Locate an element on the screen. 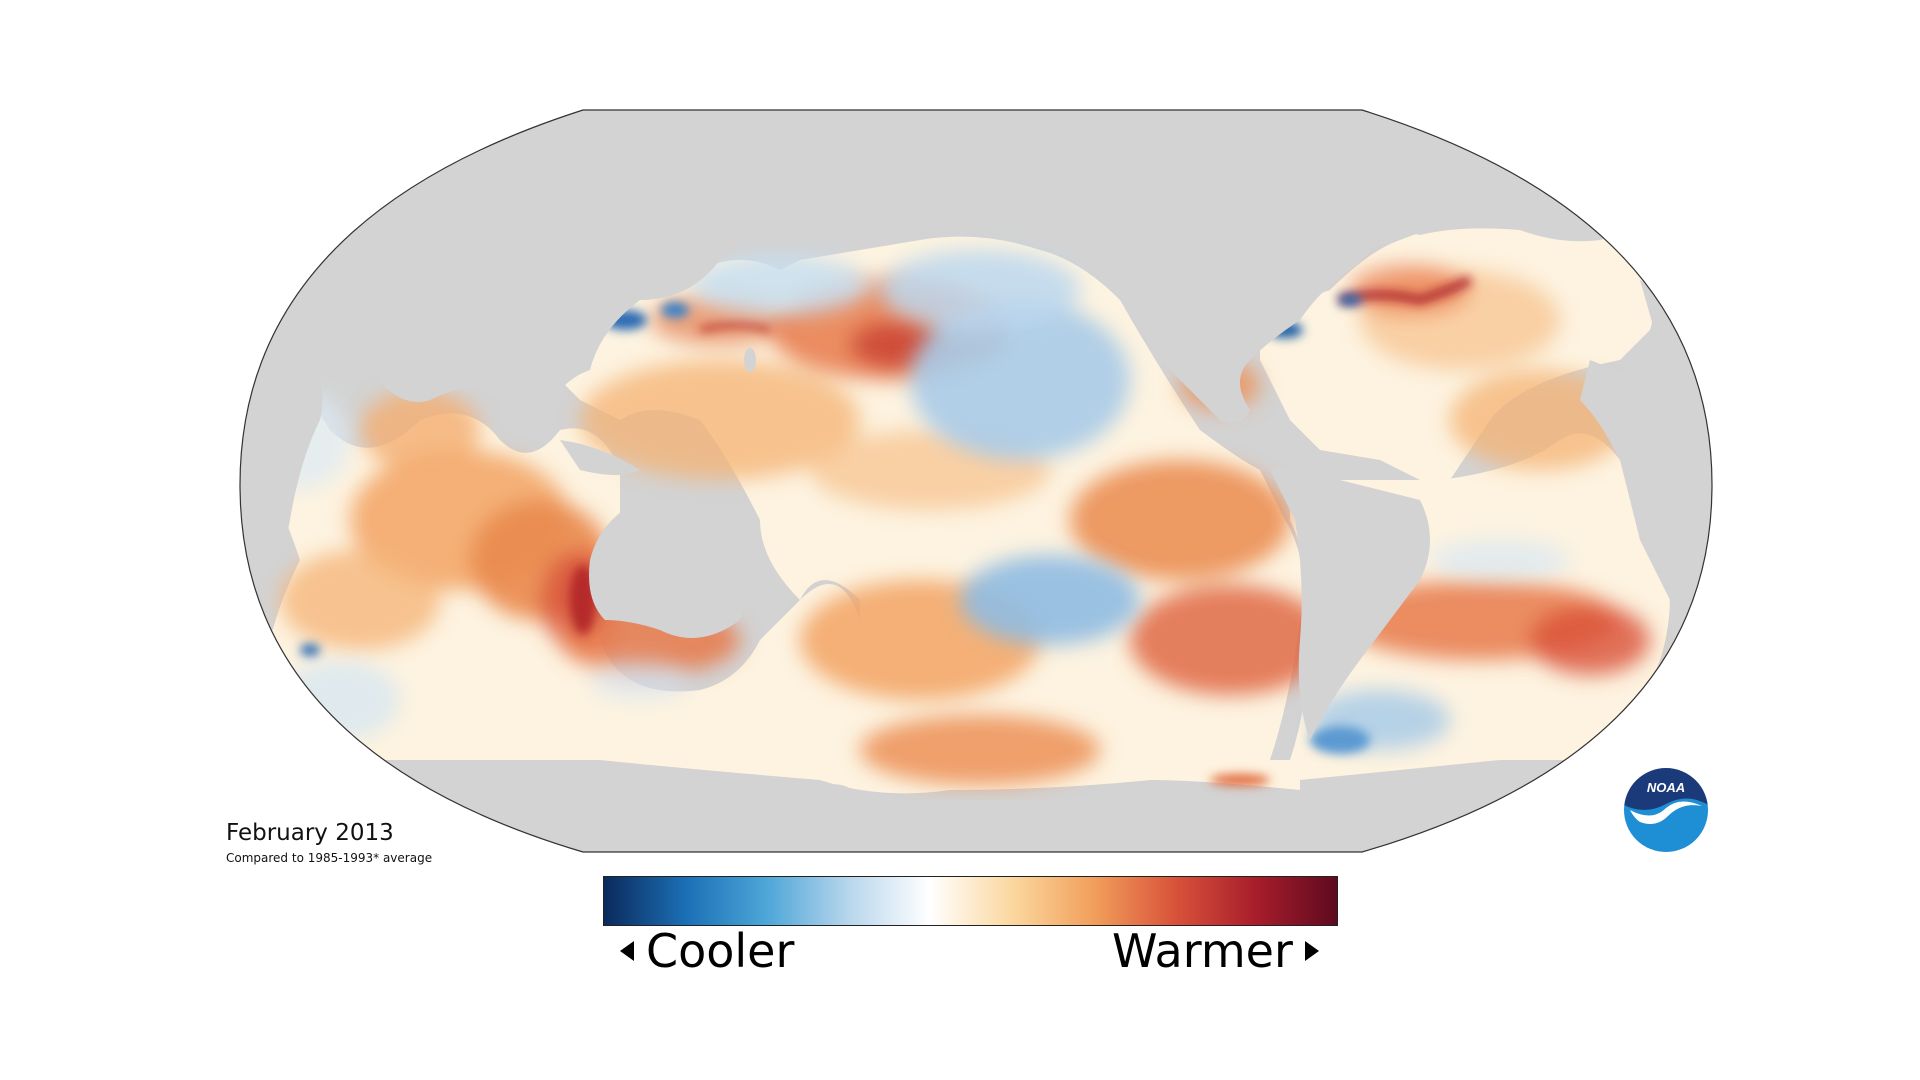 The image size is (1920, 1080). arrow-left-icon is located at coordinates (627, 951).